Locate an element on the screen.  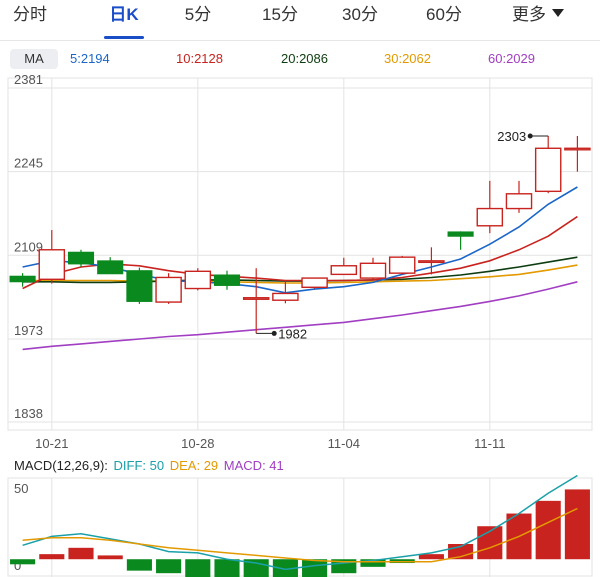
tab-30min: 30分 is located at coordinates (360, 14).